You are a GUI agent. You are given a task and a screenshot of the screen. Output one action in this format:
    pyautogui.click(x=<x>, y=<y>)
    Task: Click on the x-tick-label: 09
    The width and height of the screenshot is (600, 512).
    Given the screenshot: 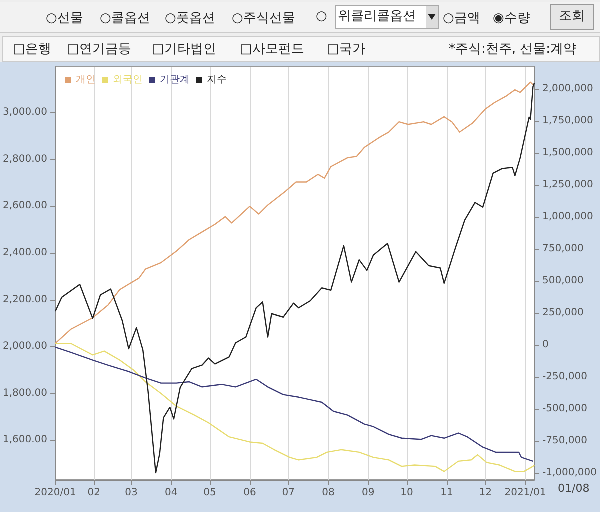 What is the action you would take?
    pyautogui.click(x=368, y=493)
    